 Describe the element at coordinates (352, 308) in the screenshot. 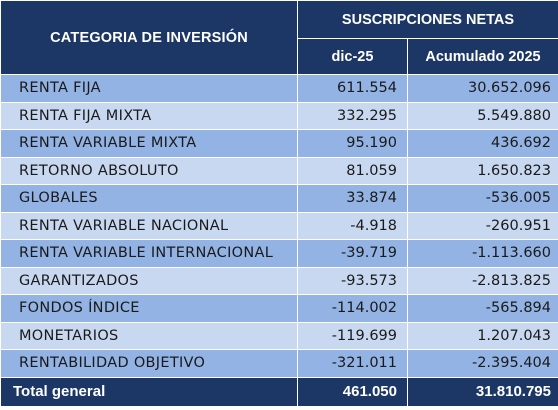

I see `month-value-cell: -114.002` at that location.